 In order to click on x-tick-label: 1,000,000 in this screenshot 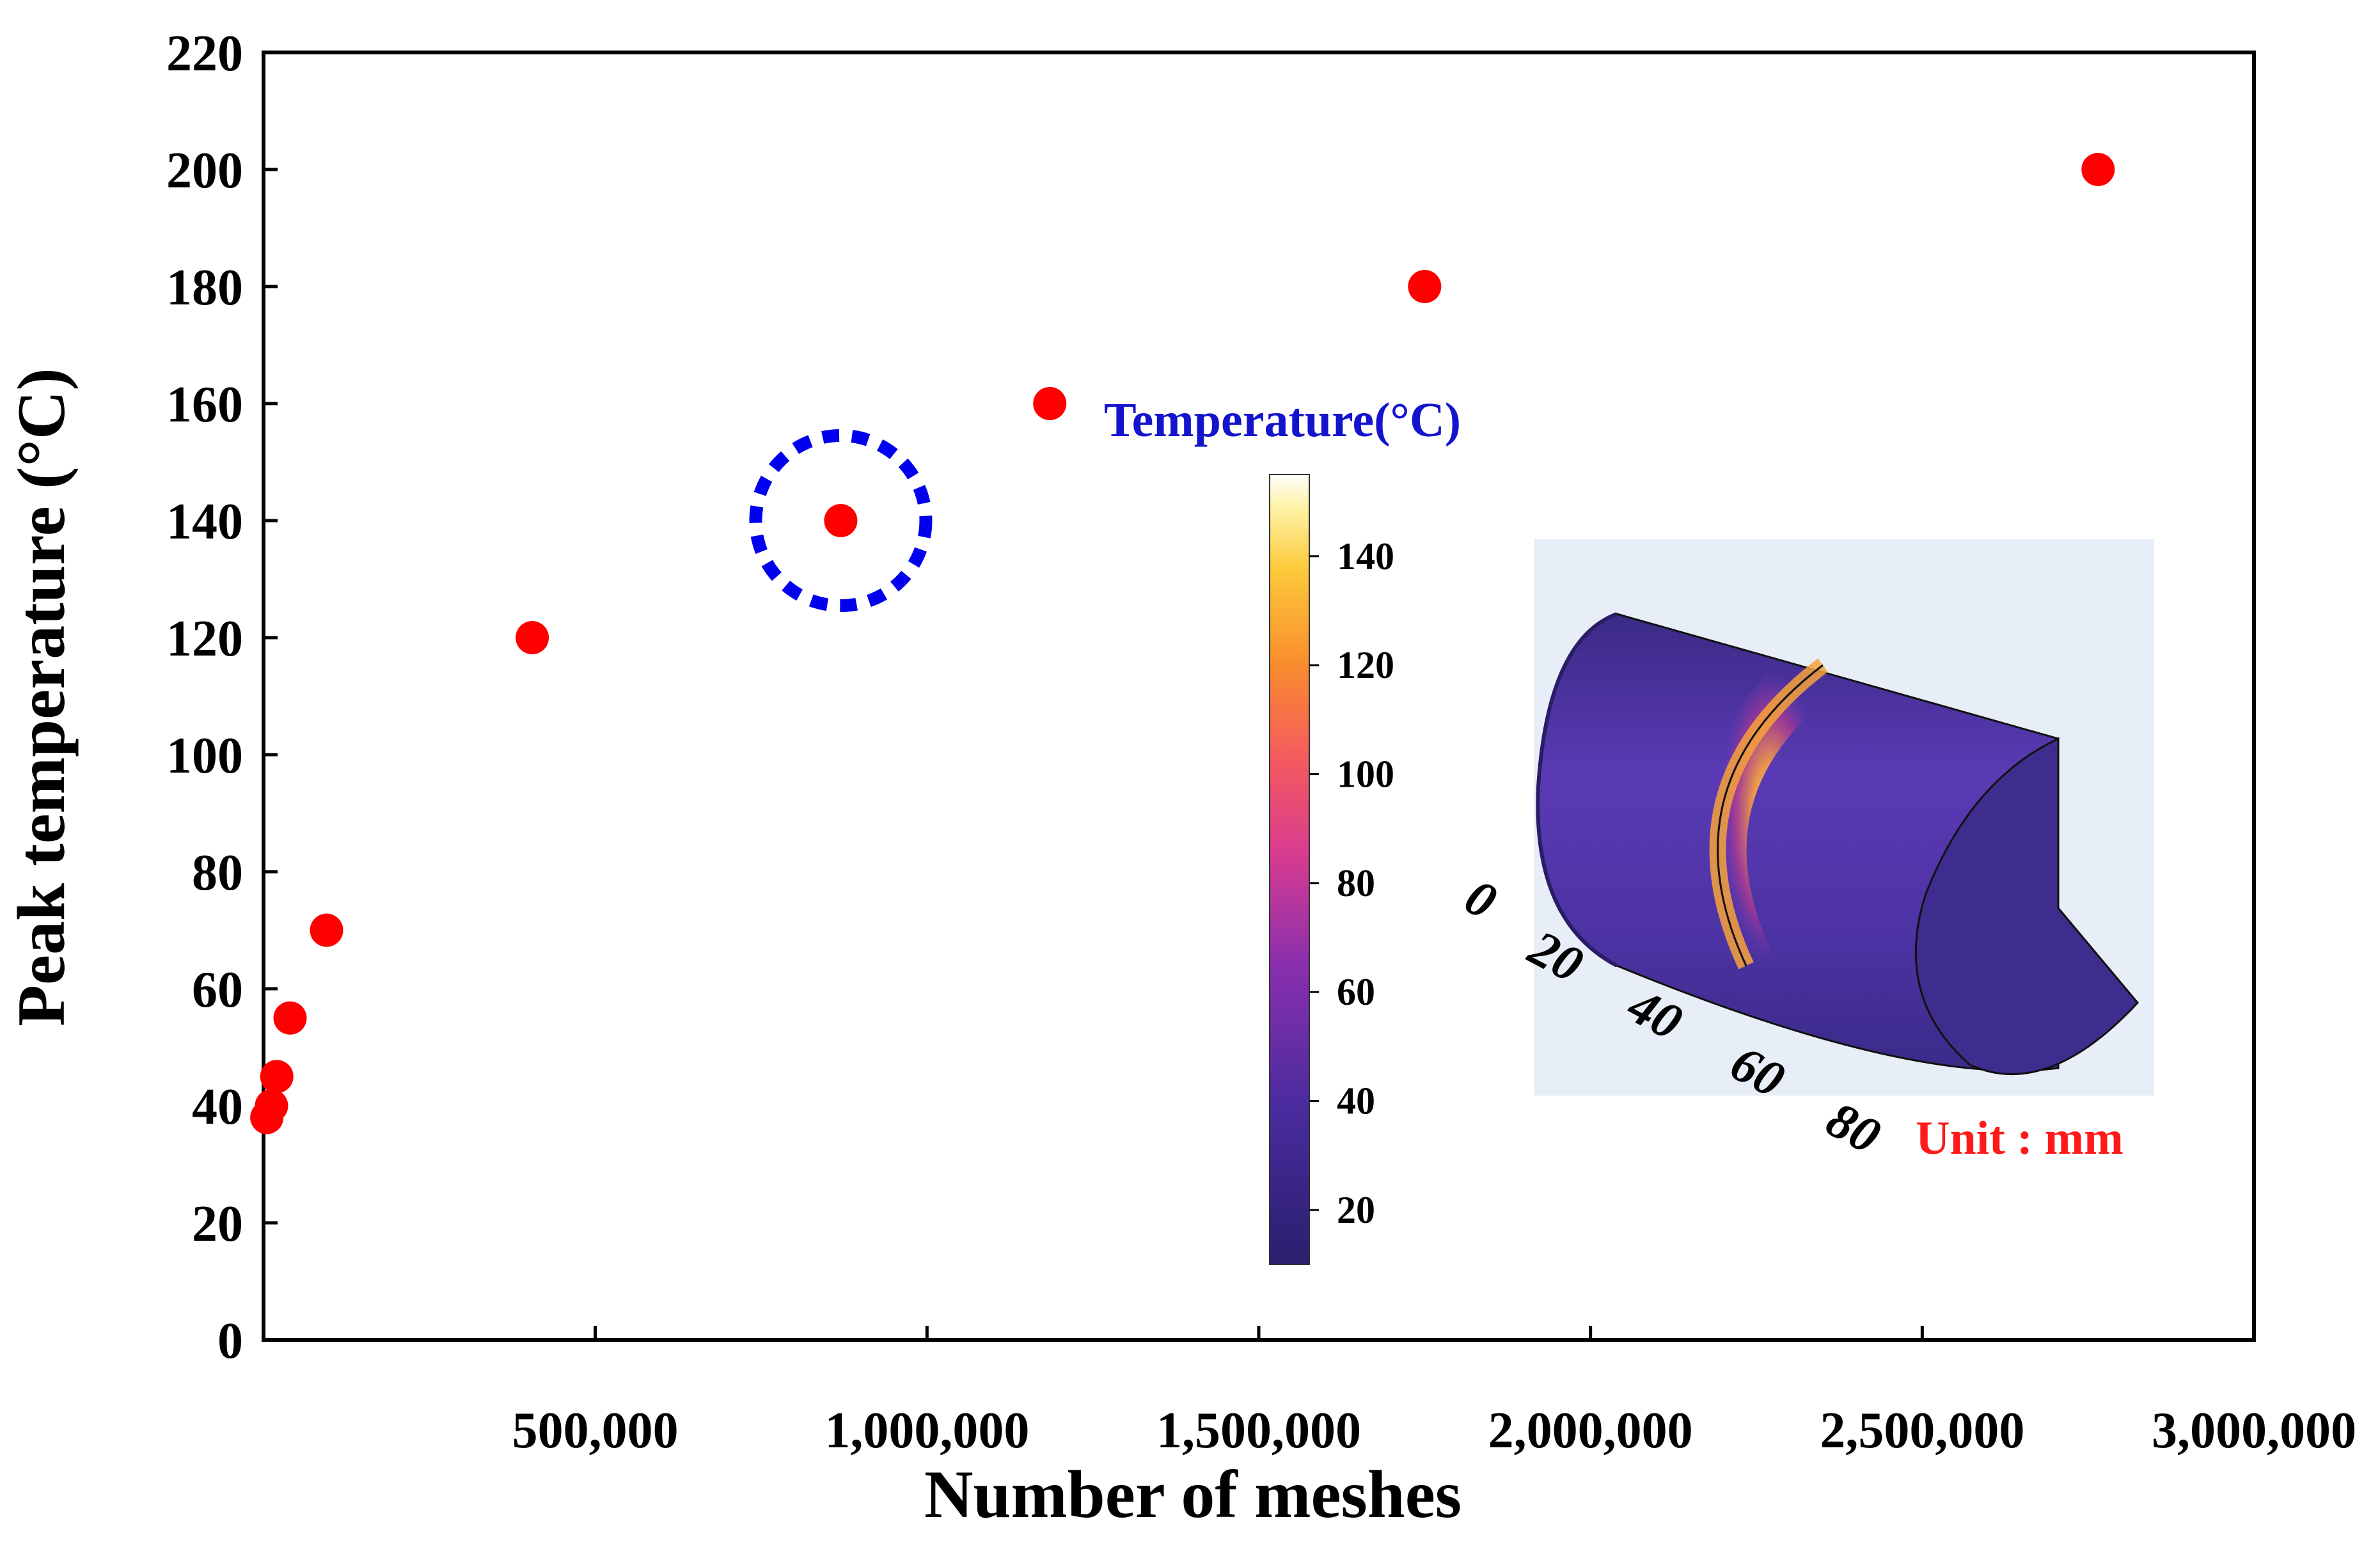, I will do `click(926, 1431)`.